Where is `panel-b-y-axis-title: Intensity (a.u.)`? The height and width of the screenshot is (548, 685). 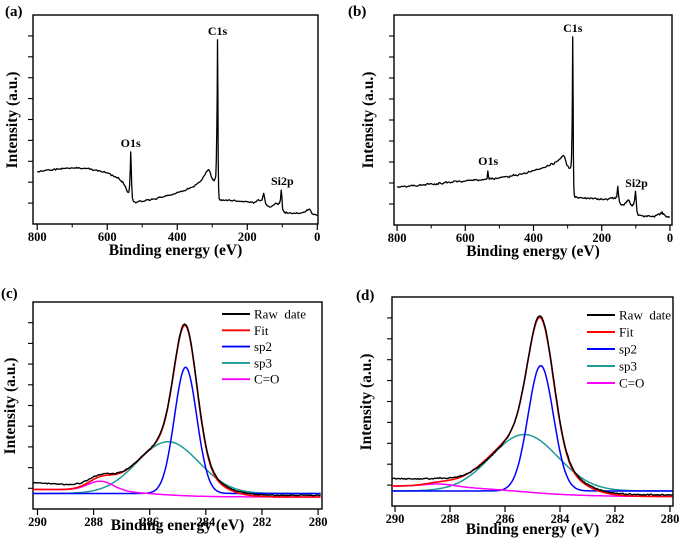
panel-b-y-axis-title: Intensity (a.u.) is located at coordinates (368, 120).